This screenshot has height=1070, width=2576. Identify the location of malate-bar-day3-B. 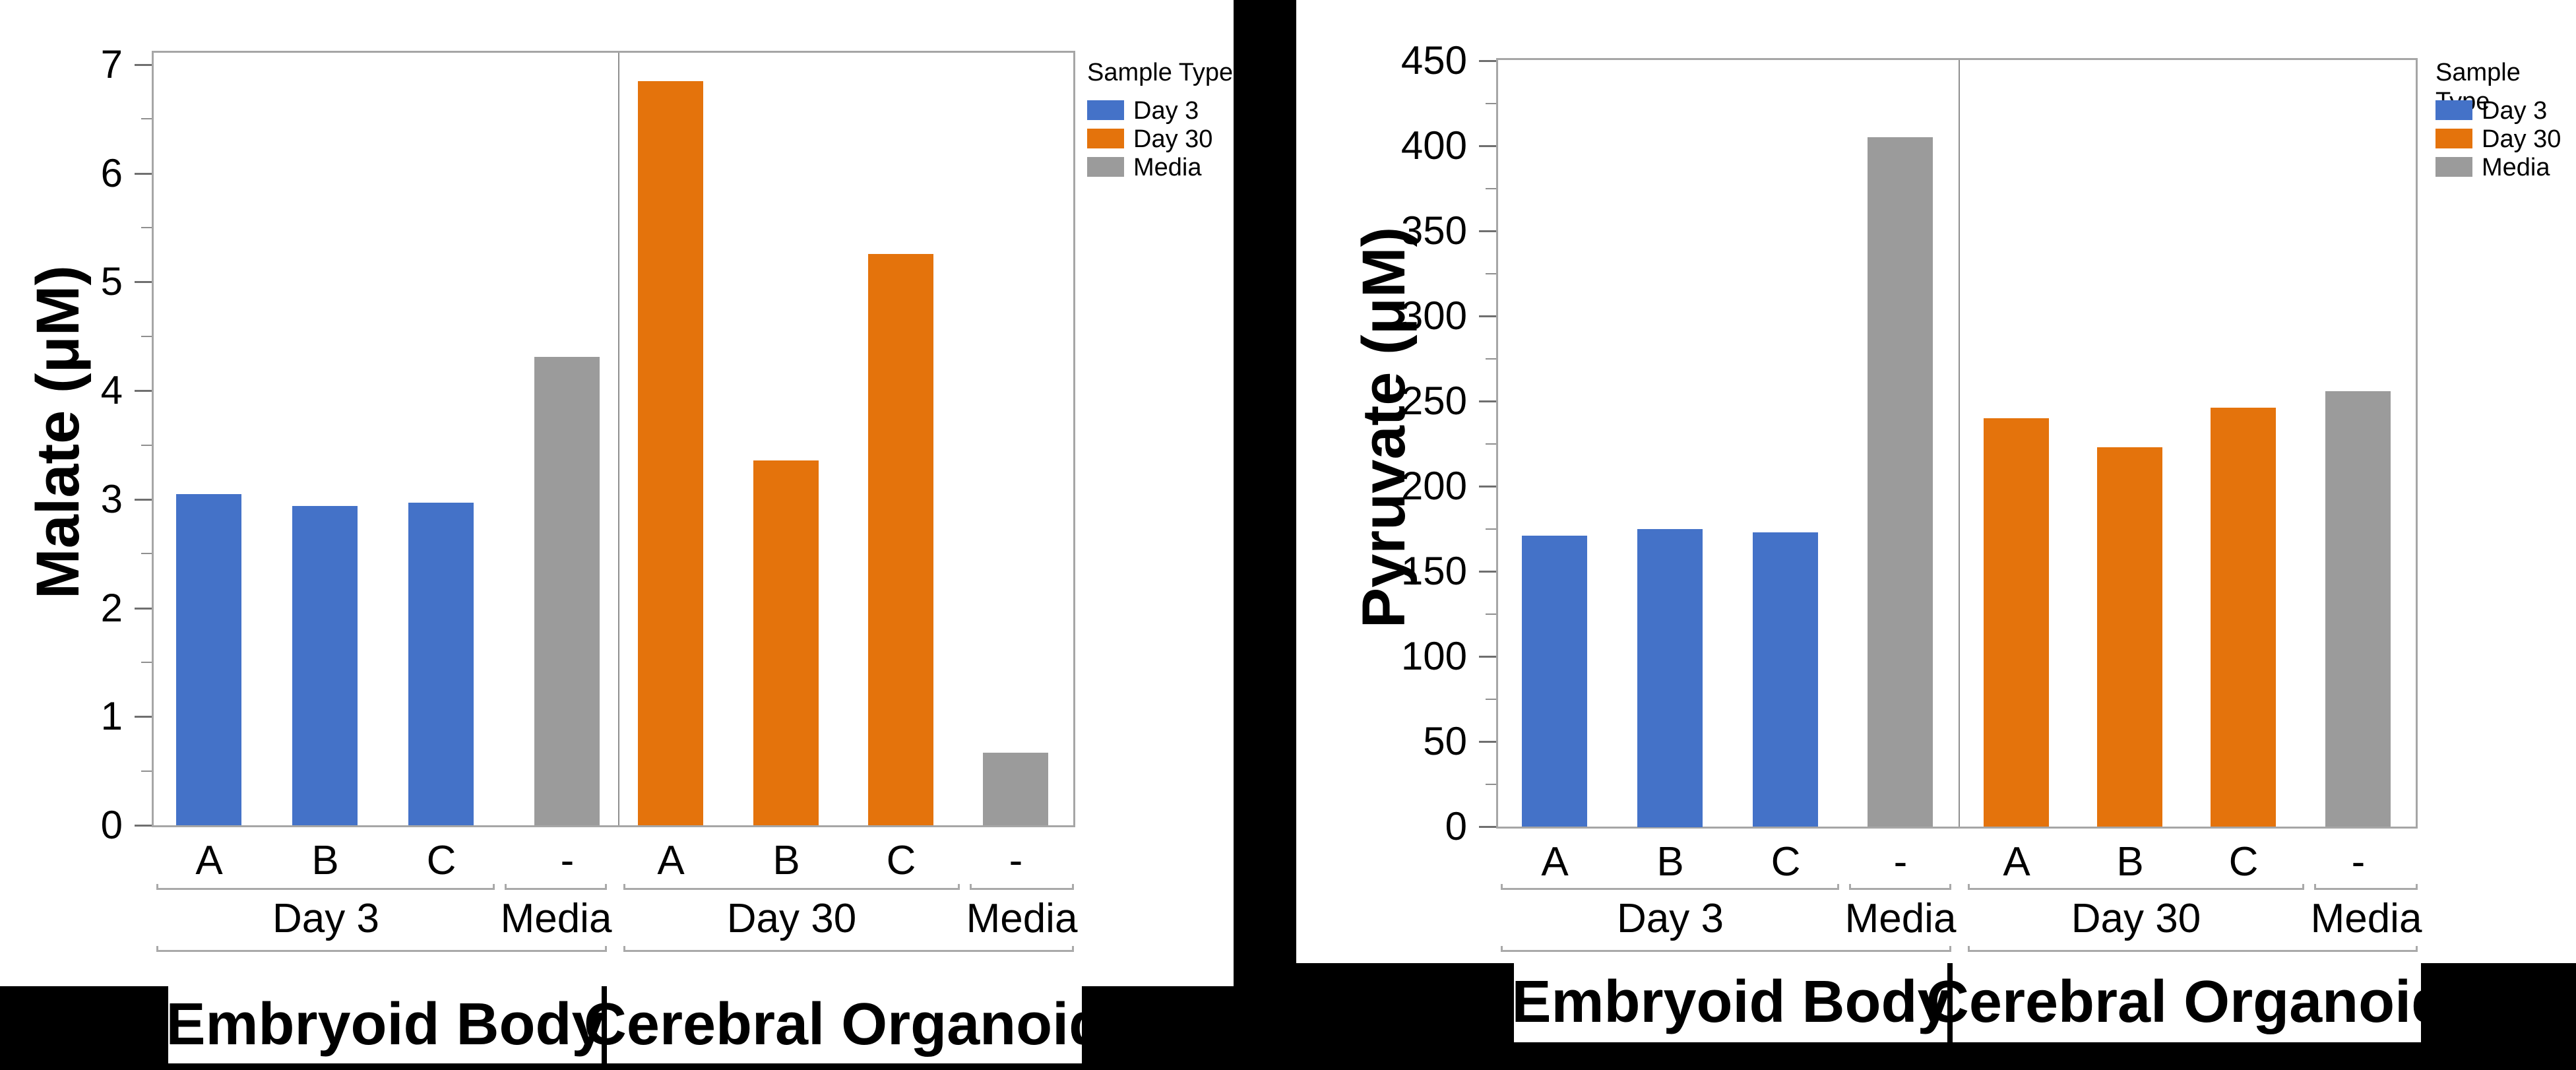
(325, 665).